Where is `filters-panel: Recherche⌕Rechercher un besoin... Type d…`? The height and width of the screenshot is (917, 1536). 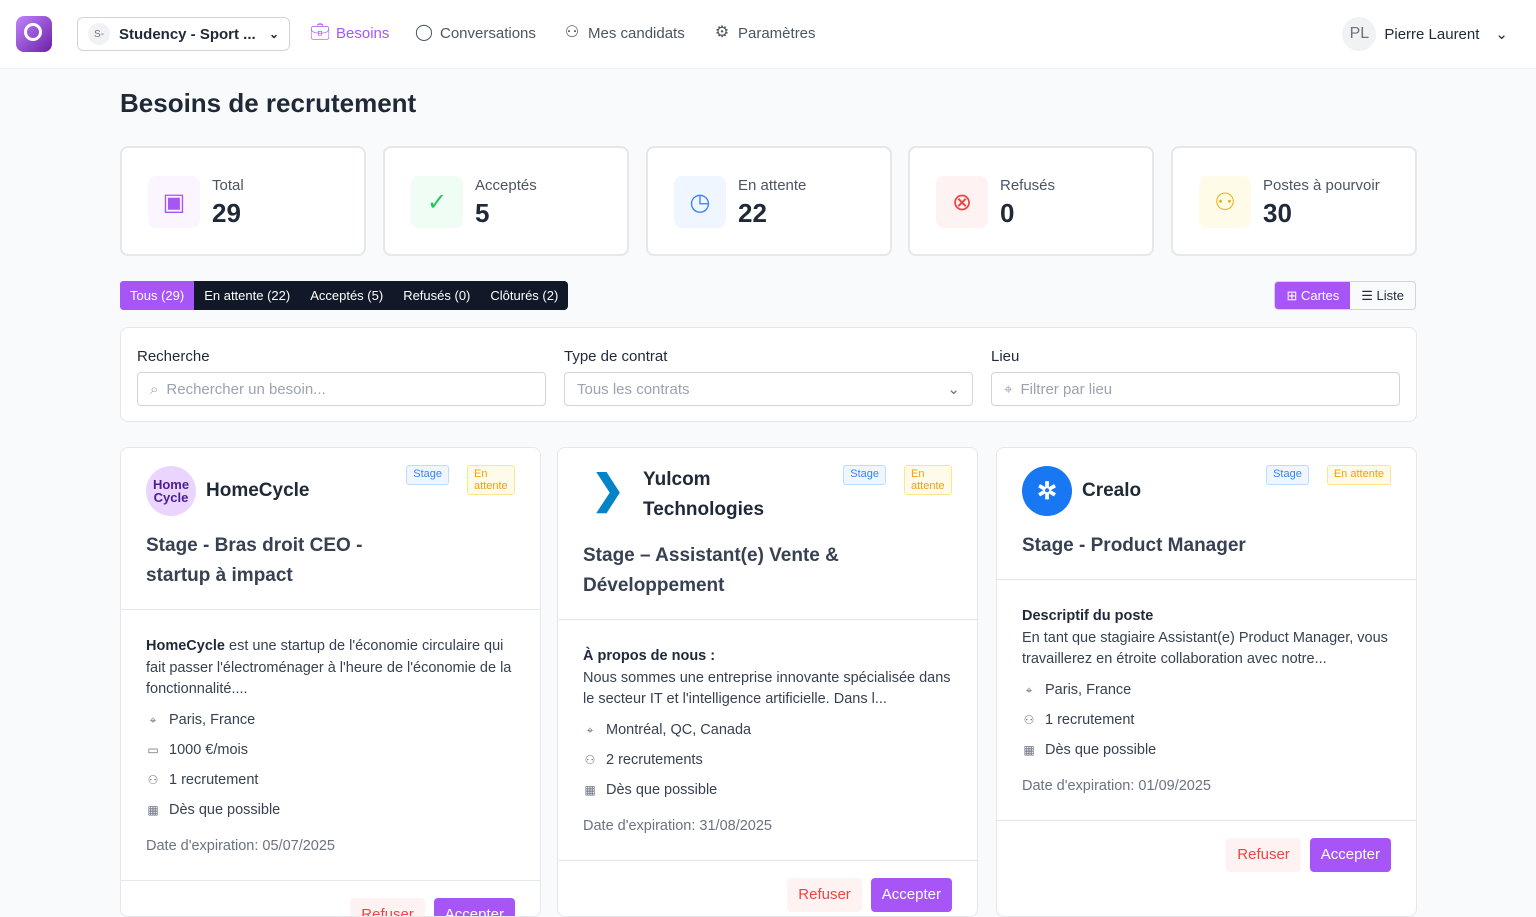
filters-panel: Recherche⌕Rechercher un besoin... Type d… is located at coordinates (768, 374).